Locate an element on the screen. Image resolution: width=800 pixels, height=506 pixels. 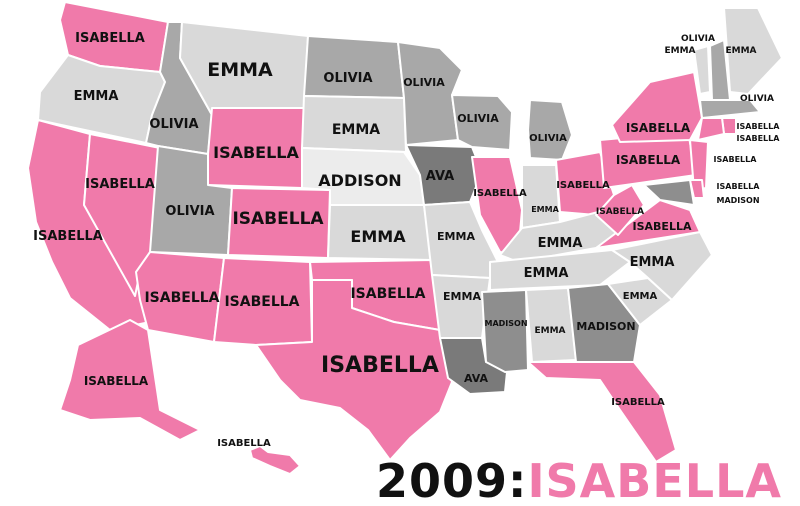
state-sd is located at coordinates (354, 124).